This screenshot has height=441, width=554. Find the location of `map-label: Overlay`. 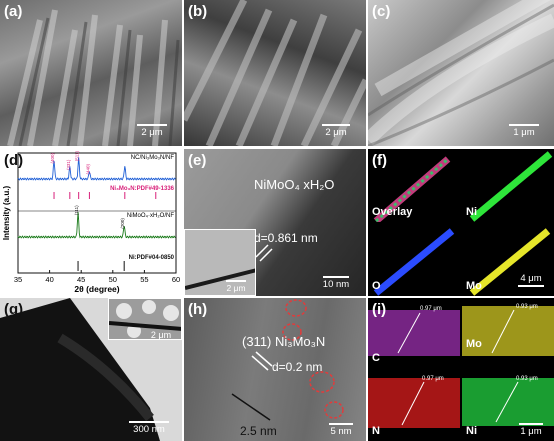

map-label: Overlay is located at coordinates (392, 212).